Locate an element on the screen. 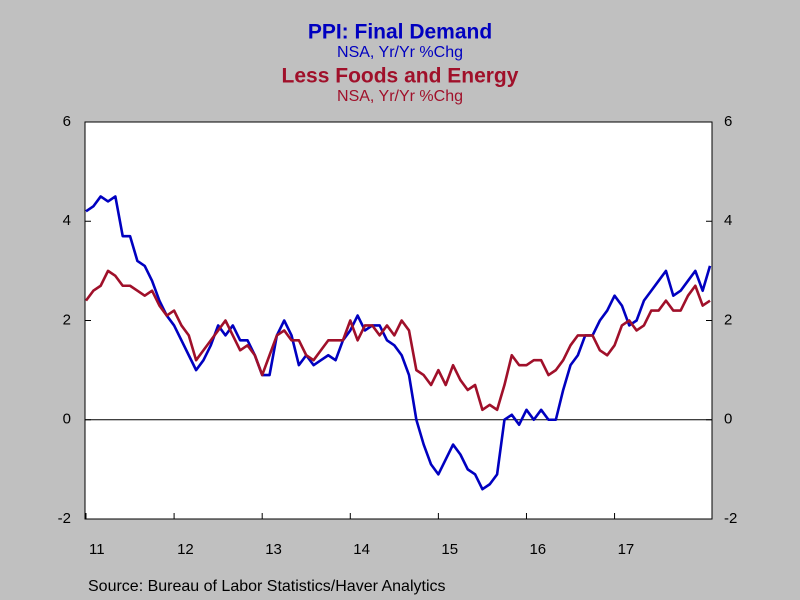  x-tick-label: 14 is located at coordinates (361, 549).